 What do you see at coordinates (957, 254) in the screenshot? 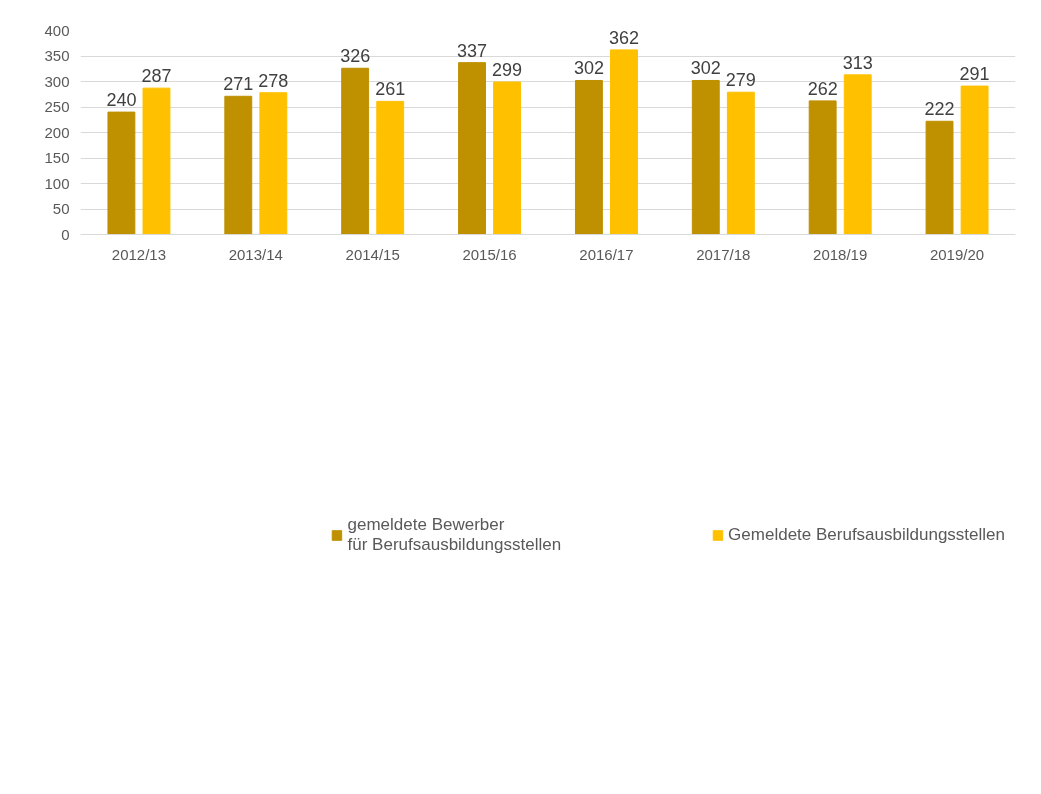
I see `x-tick-label: 2019/20` at bounding box center [957, 254].